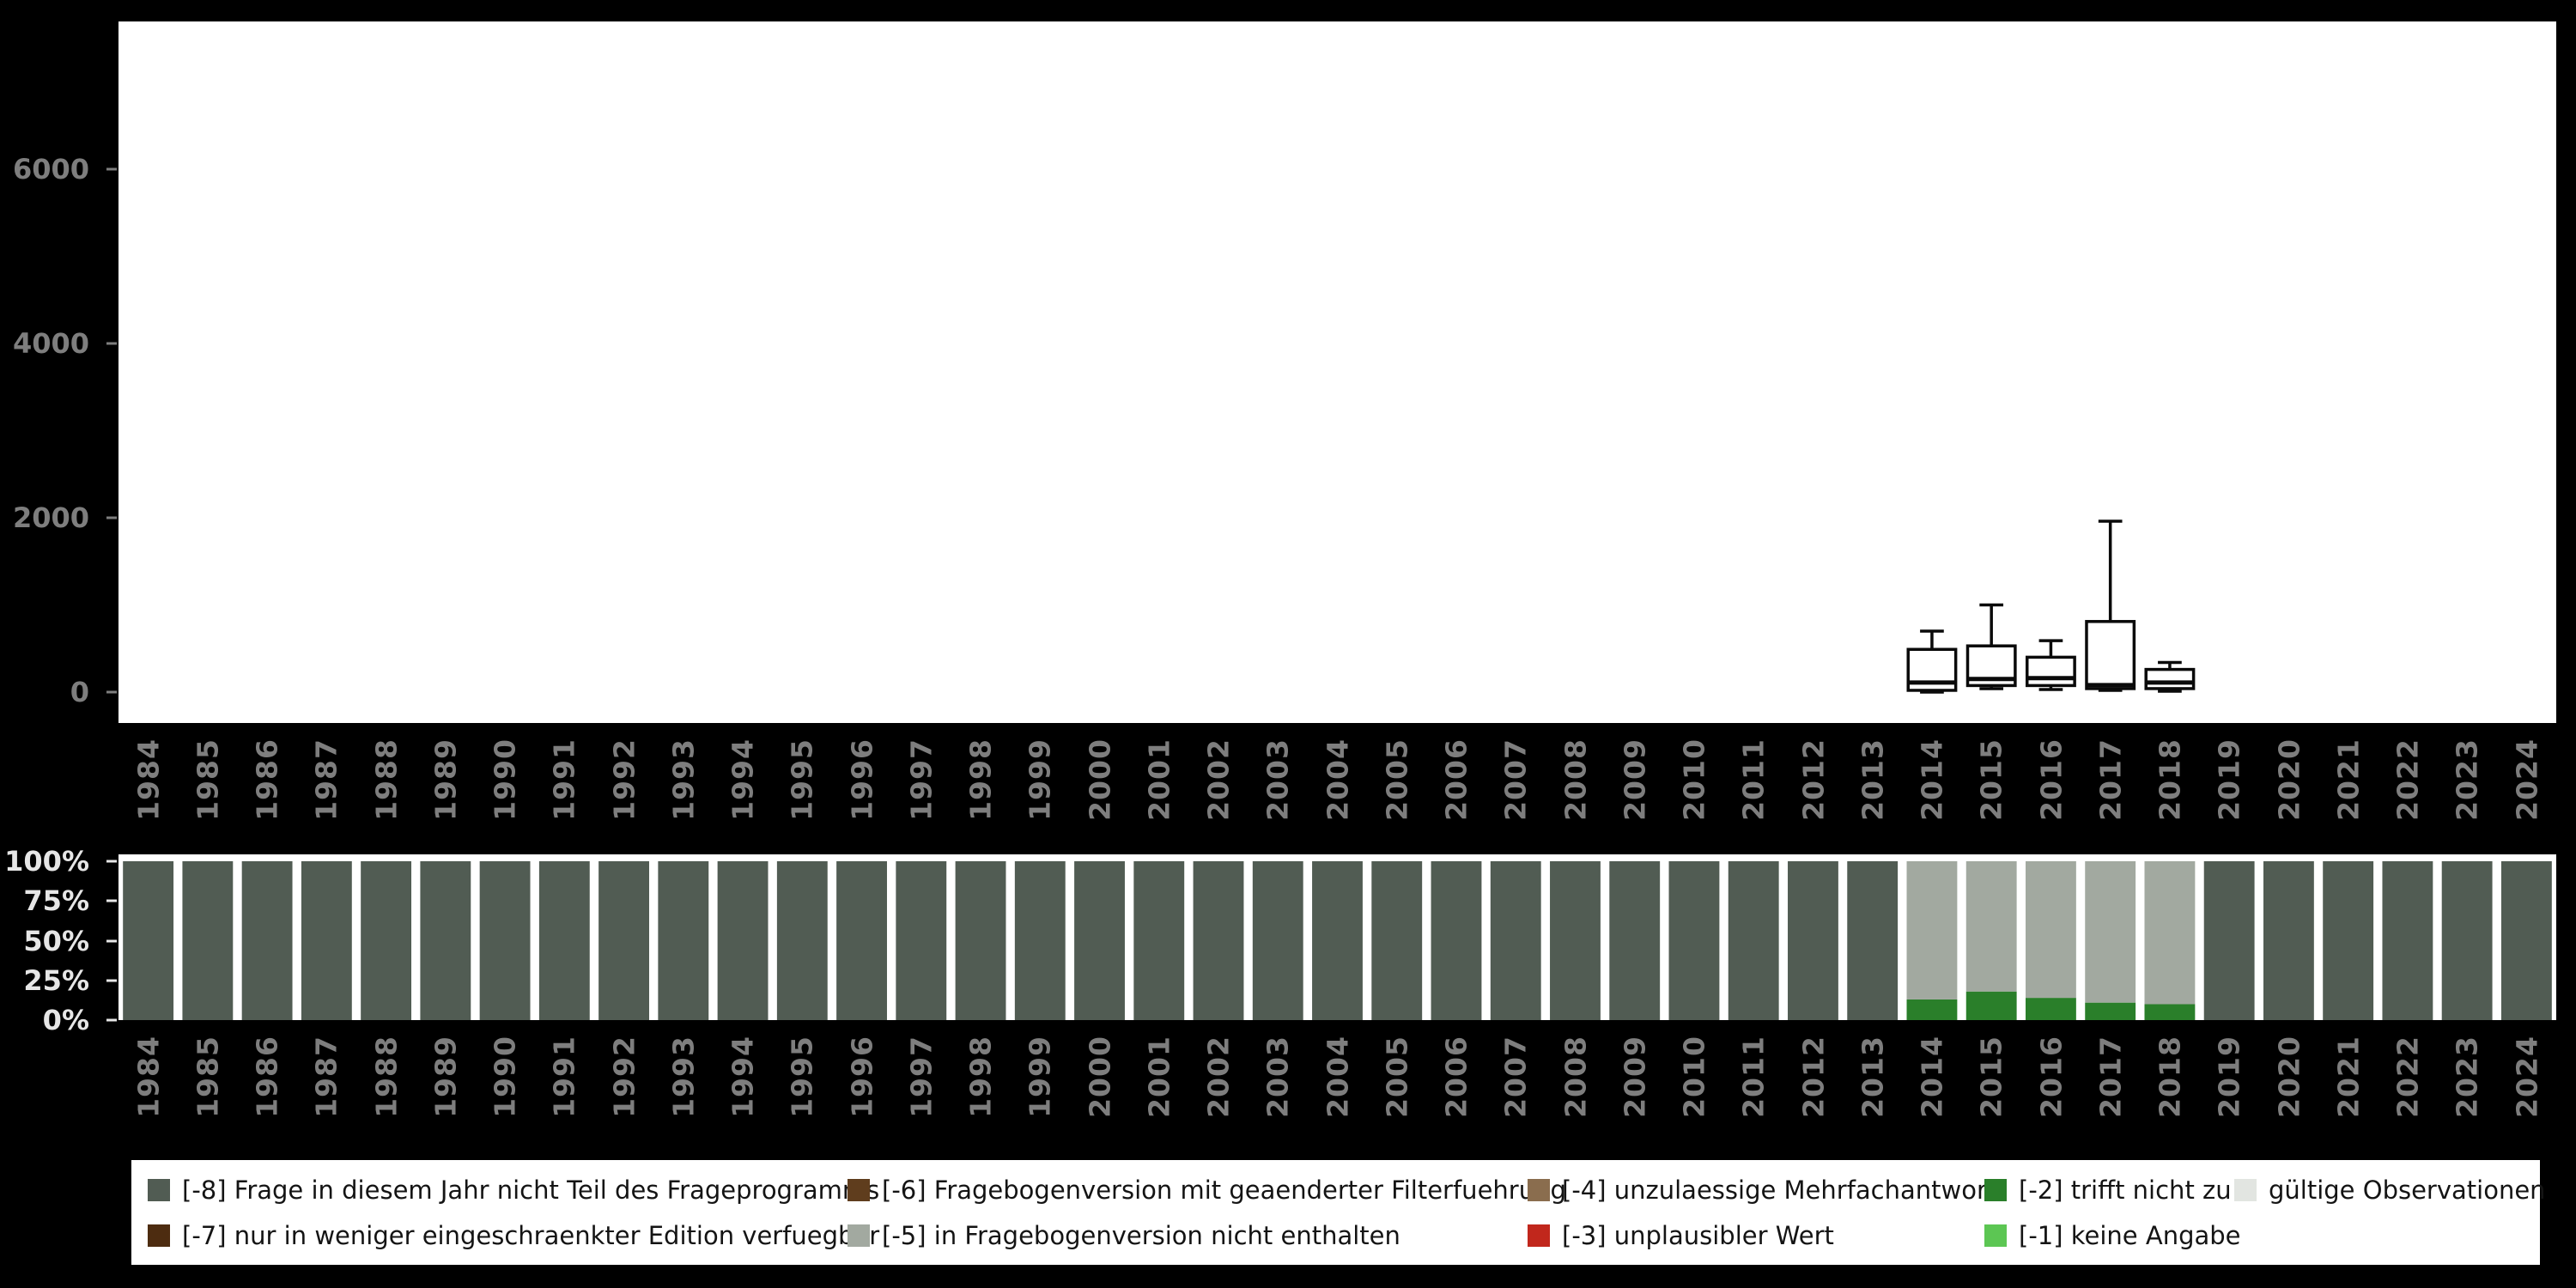 This screenshot has width=2576, height=1288. Describe the element at coordinates (2229, 940) in the screenshot. I see `bar-segment-2019` at that location.